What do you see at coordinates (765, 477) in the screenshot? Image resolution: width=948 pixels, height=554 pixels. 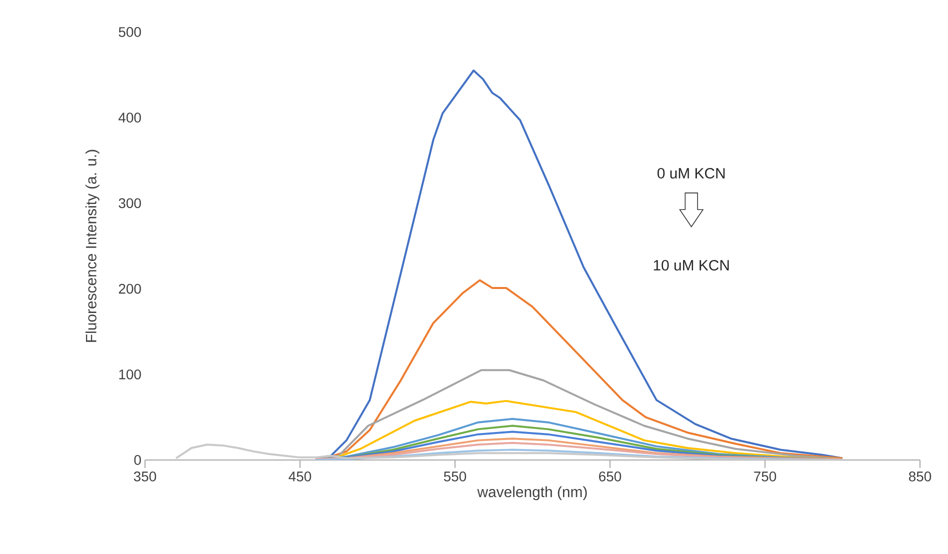 I see `x-tick-label: 750` at bounding box center [765, 477].